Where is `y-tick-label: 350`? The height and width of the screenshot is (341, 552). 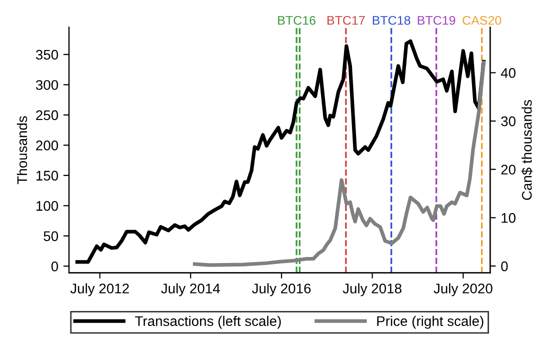
y-tick-label: 350 is located at coordinates (47, 55).